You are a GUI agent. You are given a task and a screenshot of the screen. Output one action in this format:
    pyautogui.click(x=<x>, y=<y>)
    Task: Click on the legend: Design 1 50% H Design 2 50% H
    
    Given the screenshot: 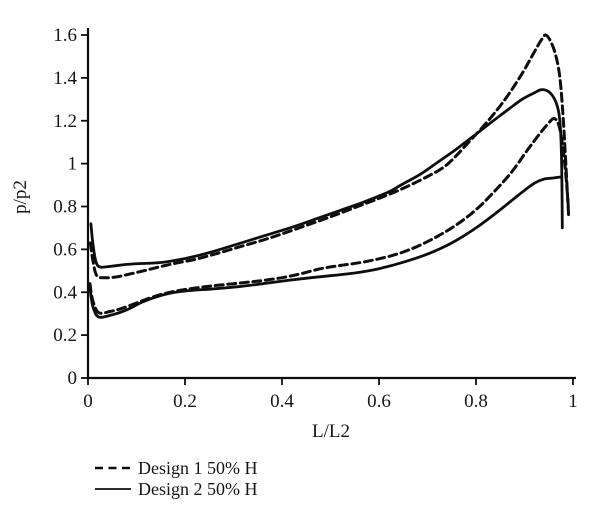 What is the action you would take?
    pyautogui.click(x=176, y=478)
    